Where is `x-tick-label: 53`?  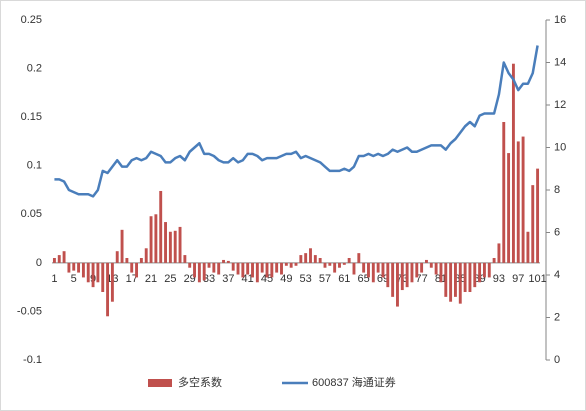
x-tick-label: 53 is located at coordinates (306, 279).